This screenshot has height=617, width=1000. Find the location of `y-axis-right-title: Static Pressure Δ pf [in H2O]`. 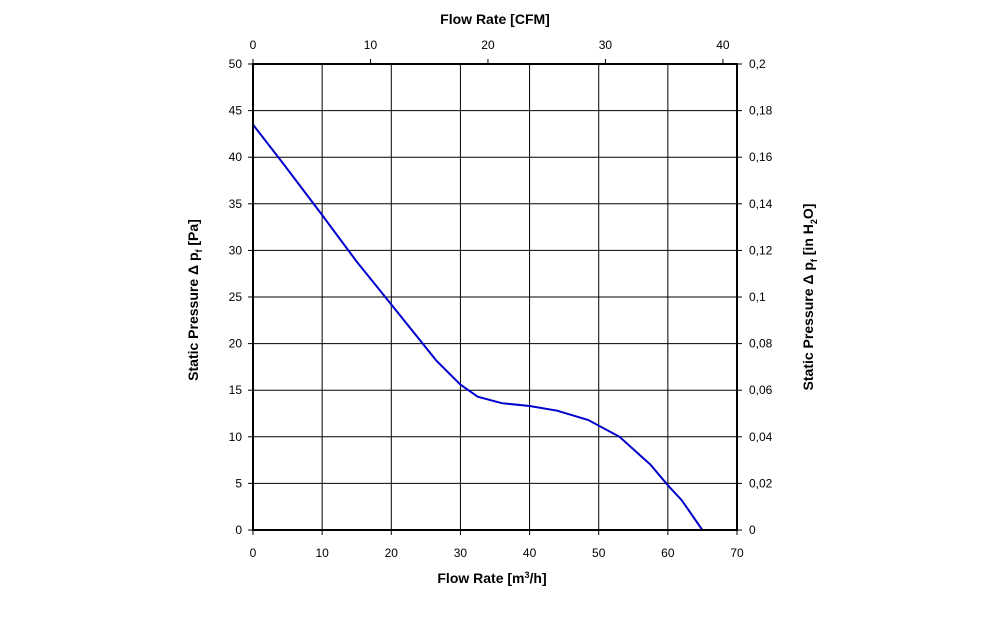

y-axis-right-title: Static Pressure Δ pf [in H2O] is located at coordinates (809, 297).